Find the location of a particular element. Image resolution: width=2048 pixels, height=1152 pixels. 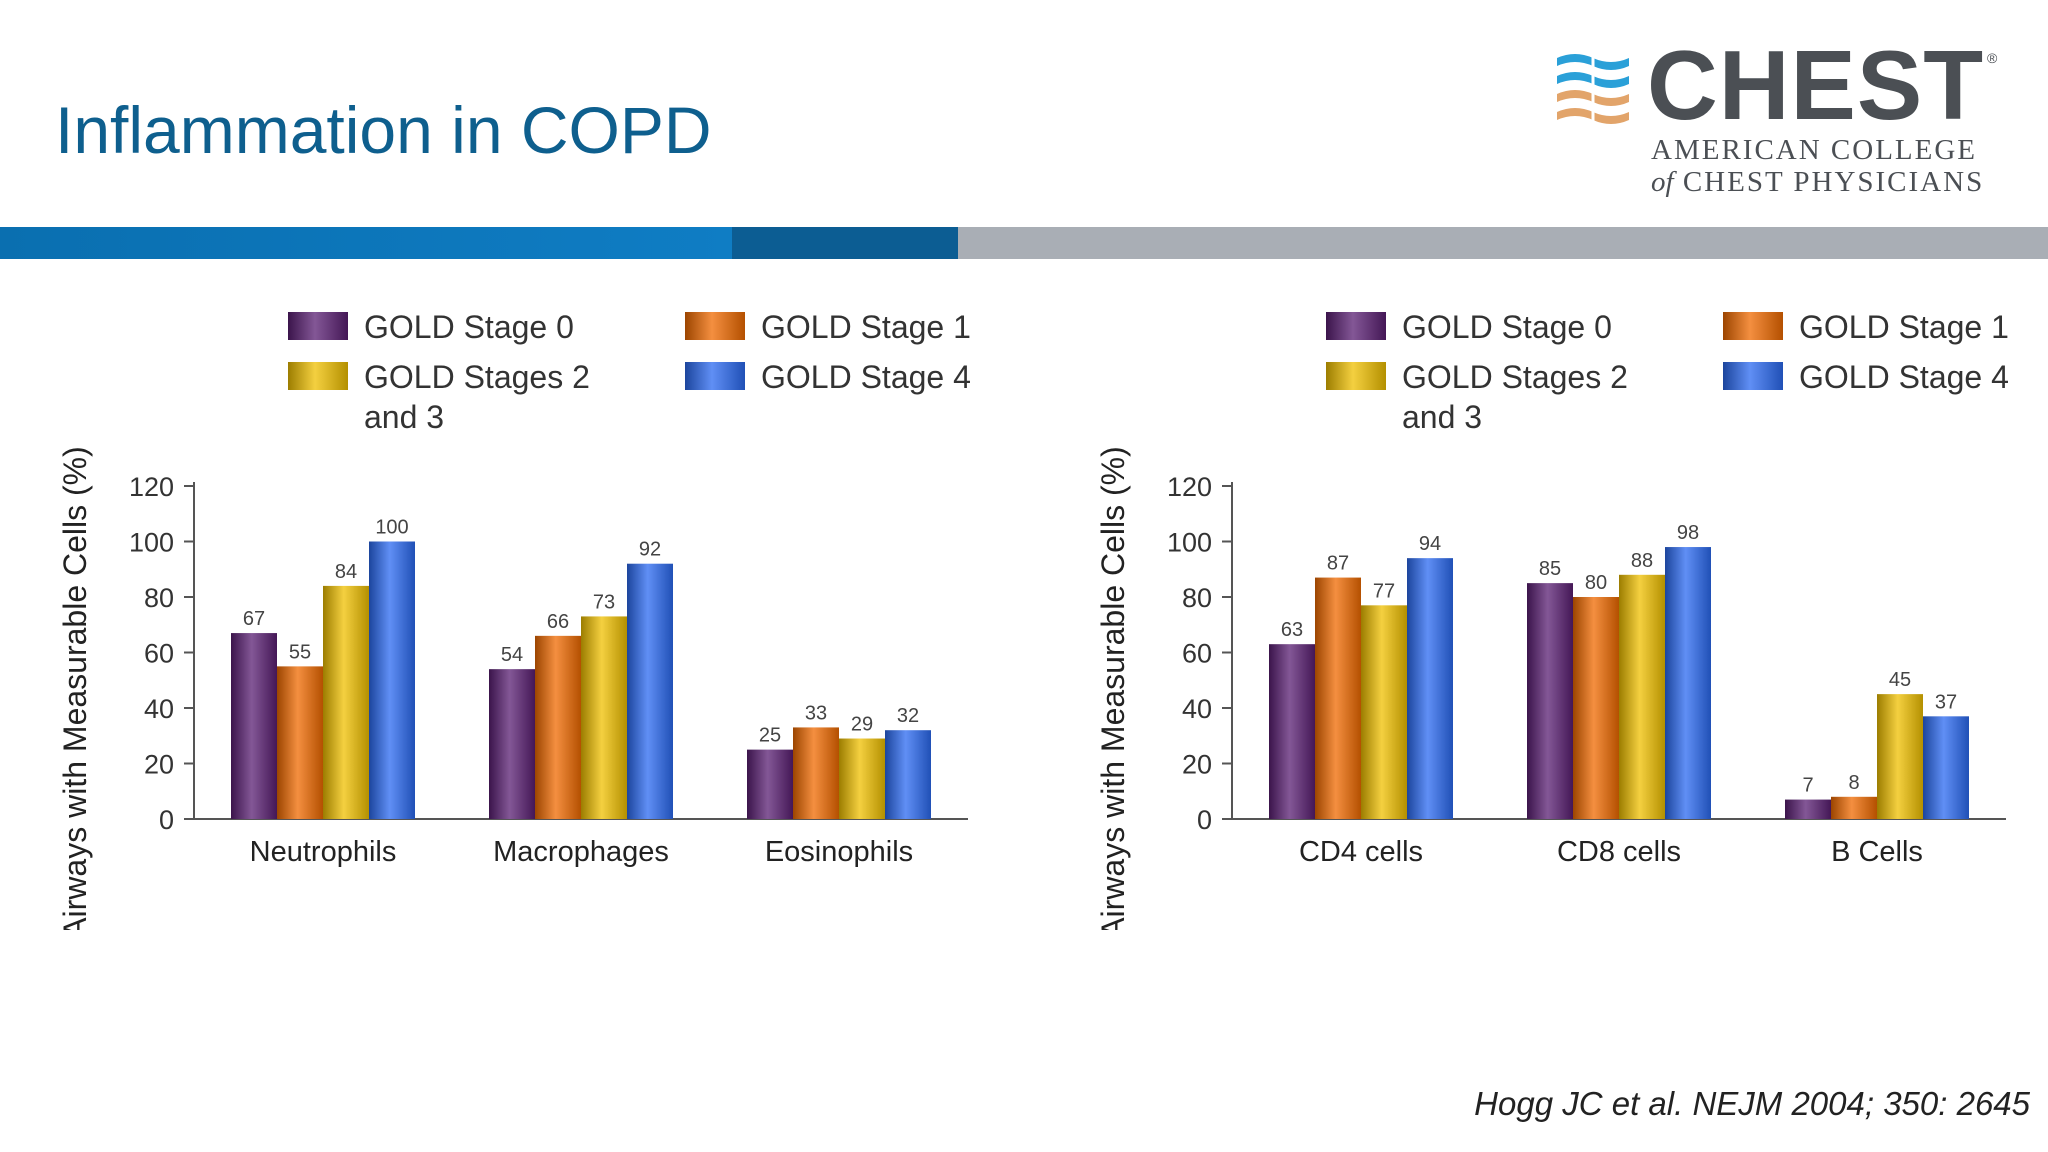

data-label: 7 is located at coordinates (1807, 786).